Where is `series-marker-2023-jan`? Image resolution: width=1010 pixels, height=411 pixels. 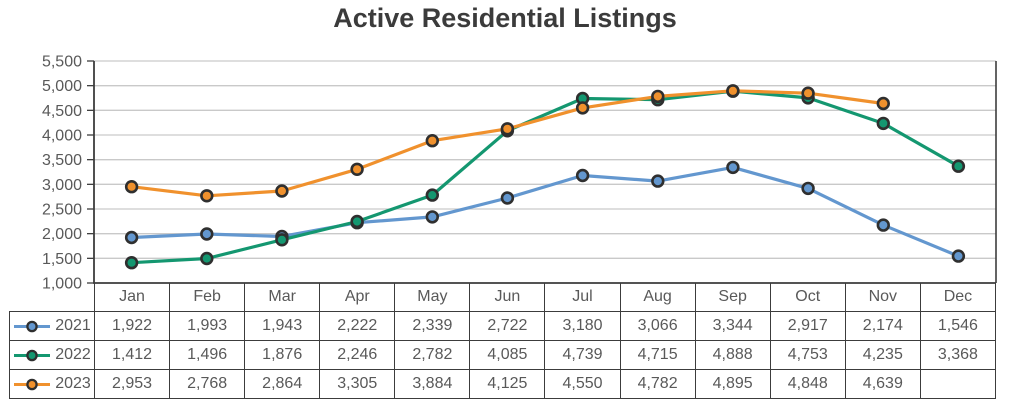 series-marker-2023-jan is located at coordinates (131, 187).